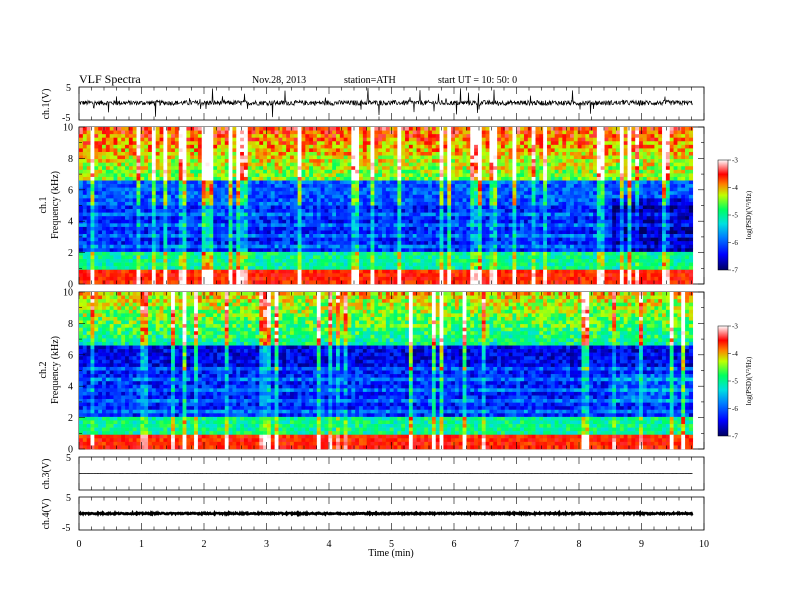  Describe the element at coordinates (749, 380) in the screenshot. I see `ch2-colorbar-title: log(PSD)(V²/Hz)` at that location.